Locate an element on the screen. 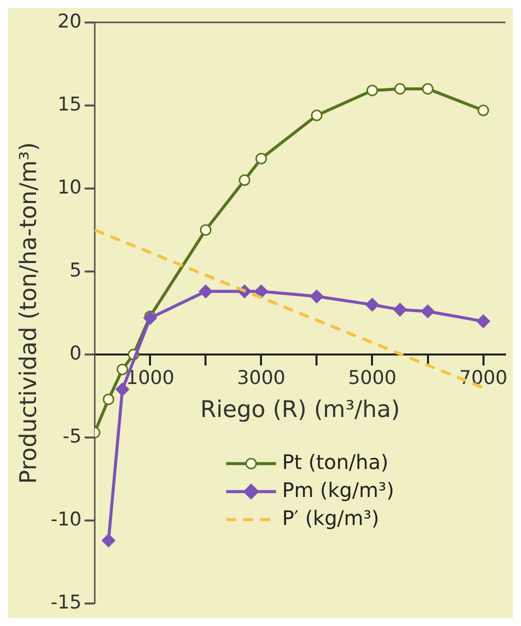 The image size is (521, 626). x-axis-title: Riego (R) (m³/ha) is located at coordinates (300, 410).